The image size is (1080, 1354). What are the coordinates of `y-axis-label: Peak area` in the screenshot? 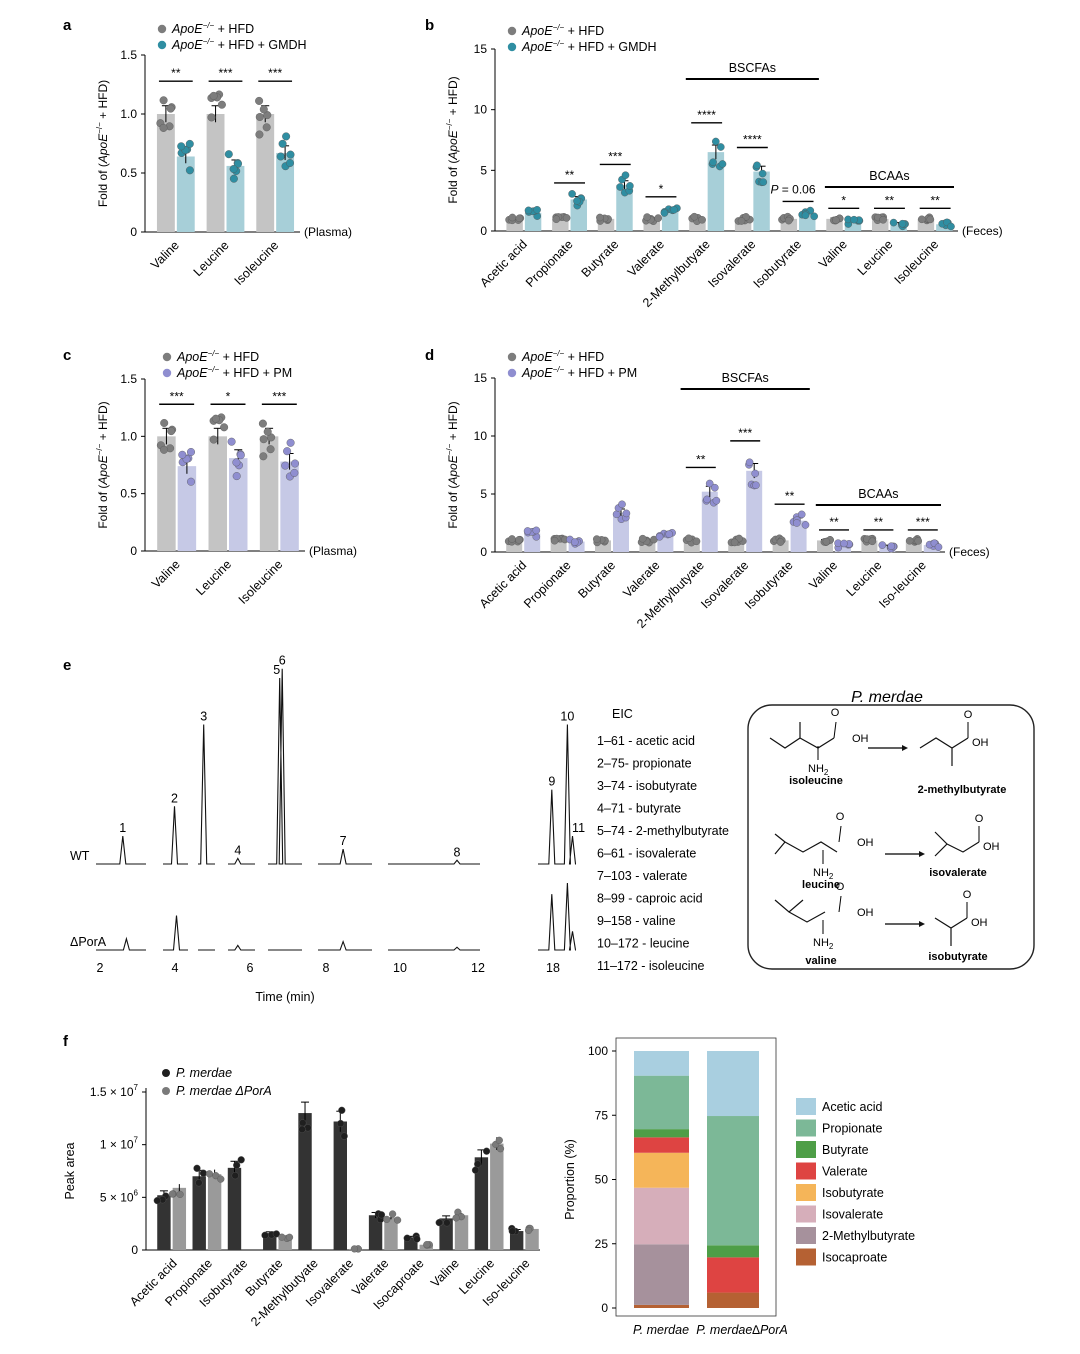 It's located at (70, 1170).